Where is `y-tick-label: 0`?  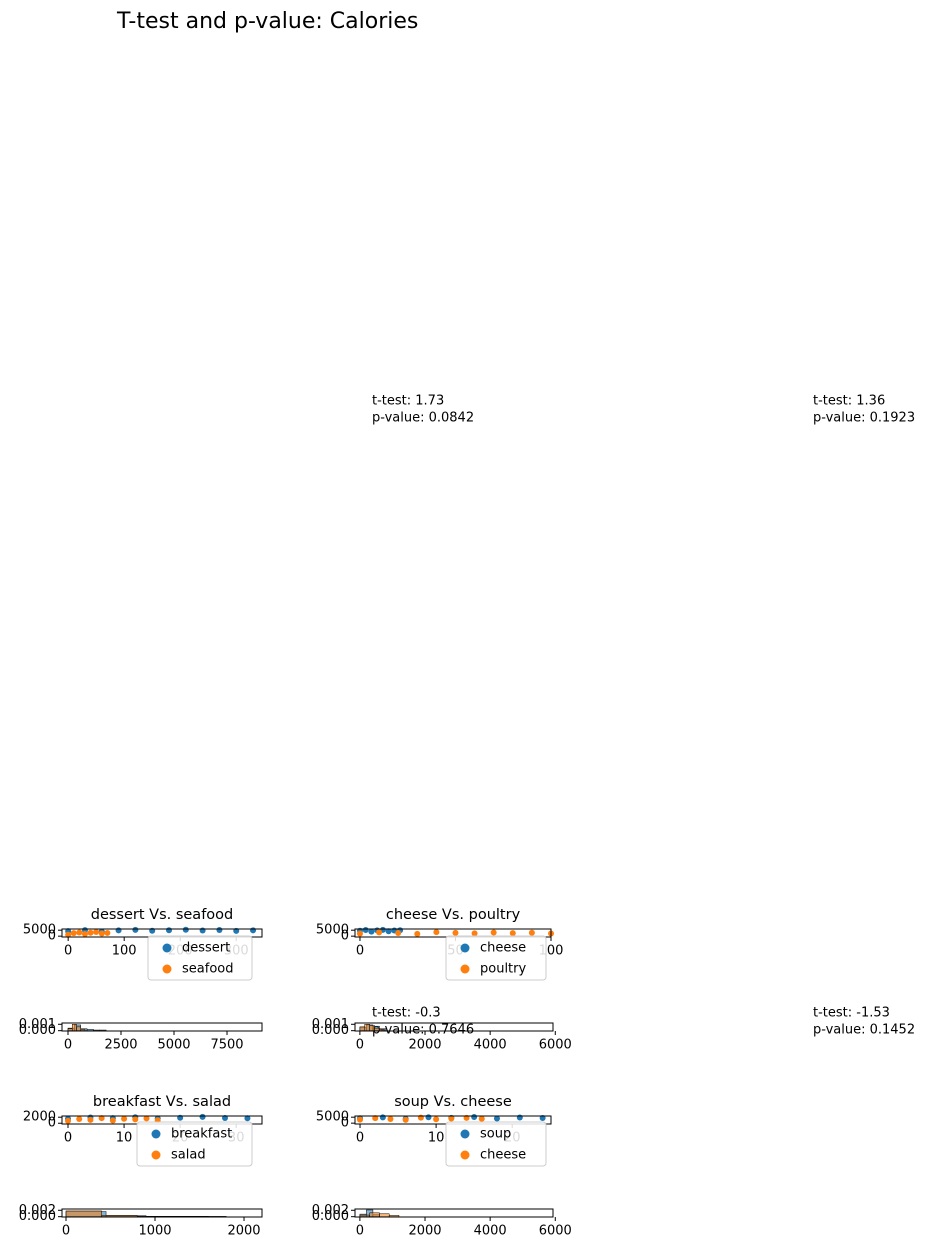
y-tick-label: 0 is located at coordinates (345, 936).